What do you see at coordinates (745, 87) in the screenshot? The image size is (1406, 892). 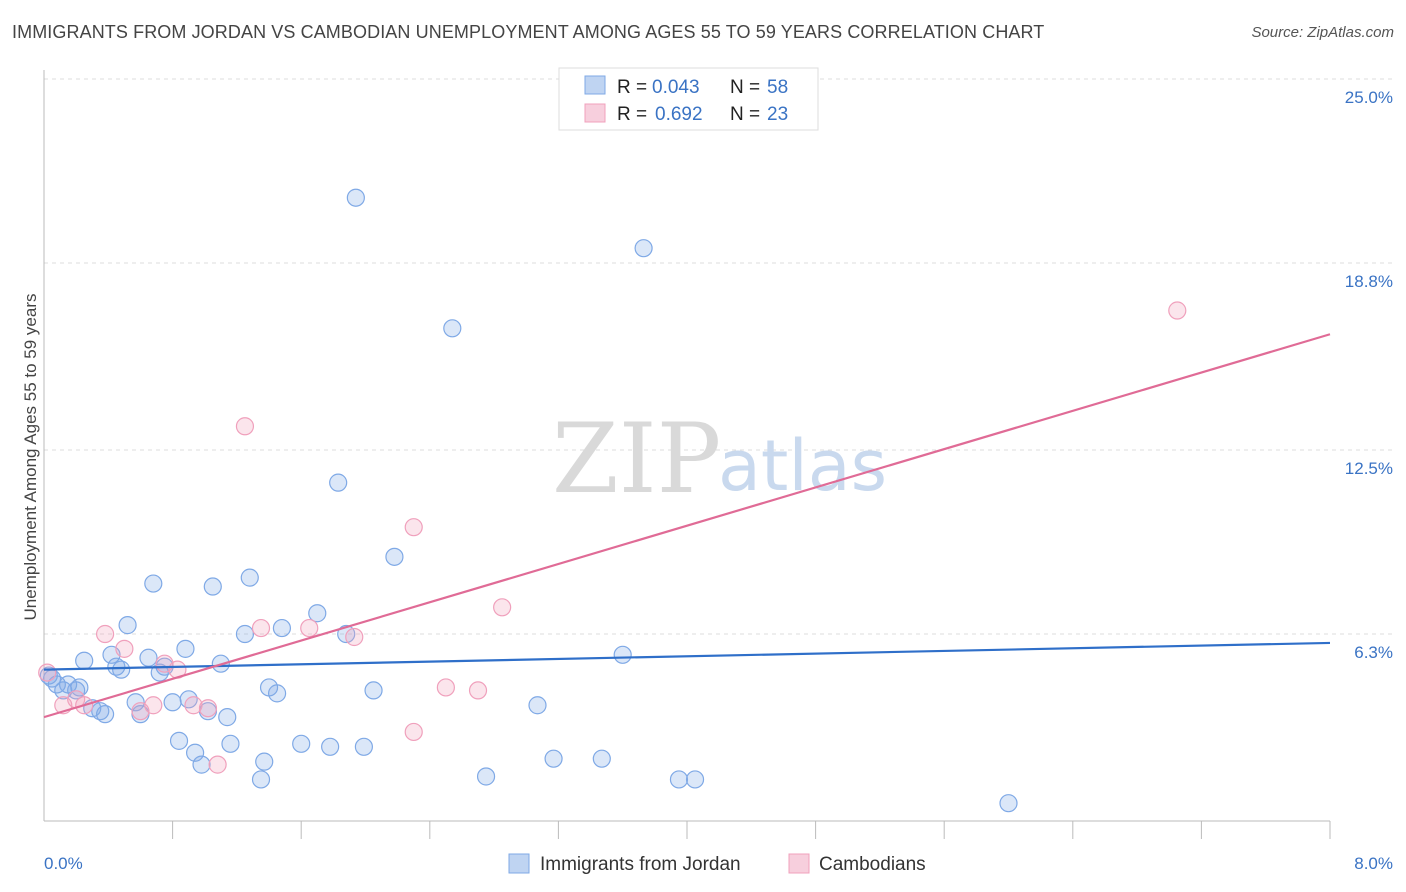 I see `legend-n-label-jordan: N =` at bounding box center [745, 87].